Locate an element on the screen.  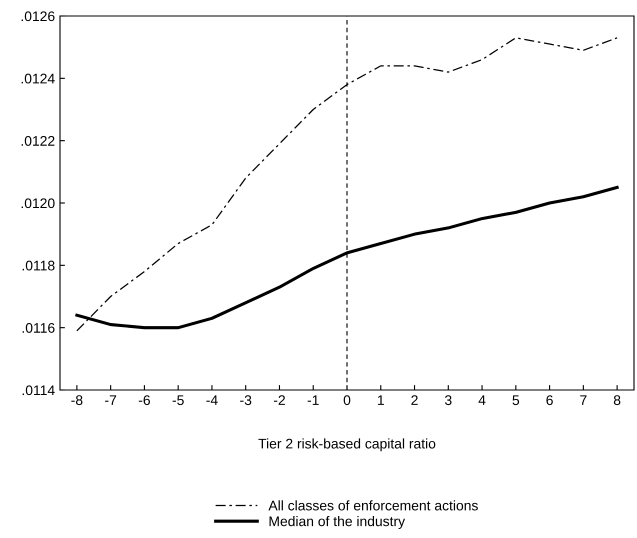
y-tick-label: .0120 is located at coordinates (38, 203).